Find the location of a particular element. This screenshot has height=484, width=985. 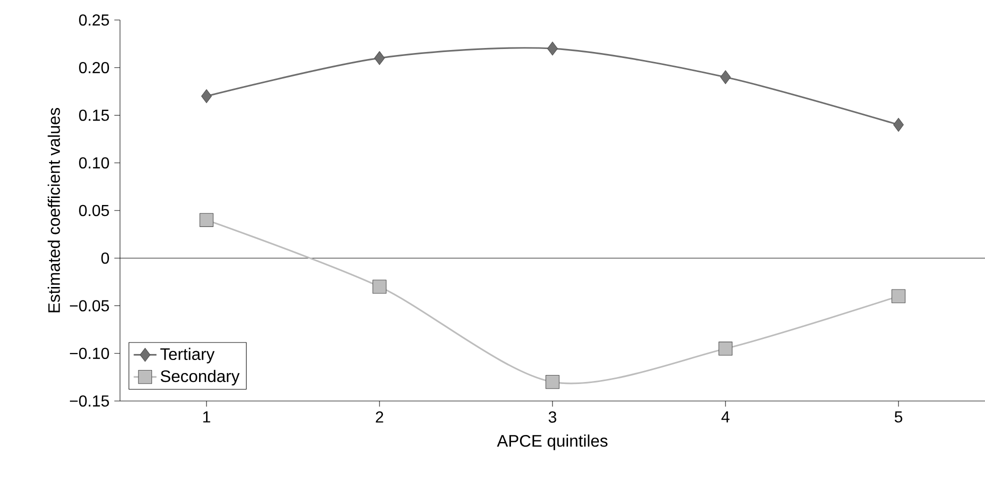

y-tick-label: −0.15 is located at coordinates (89, 401).